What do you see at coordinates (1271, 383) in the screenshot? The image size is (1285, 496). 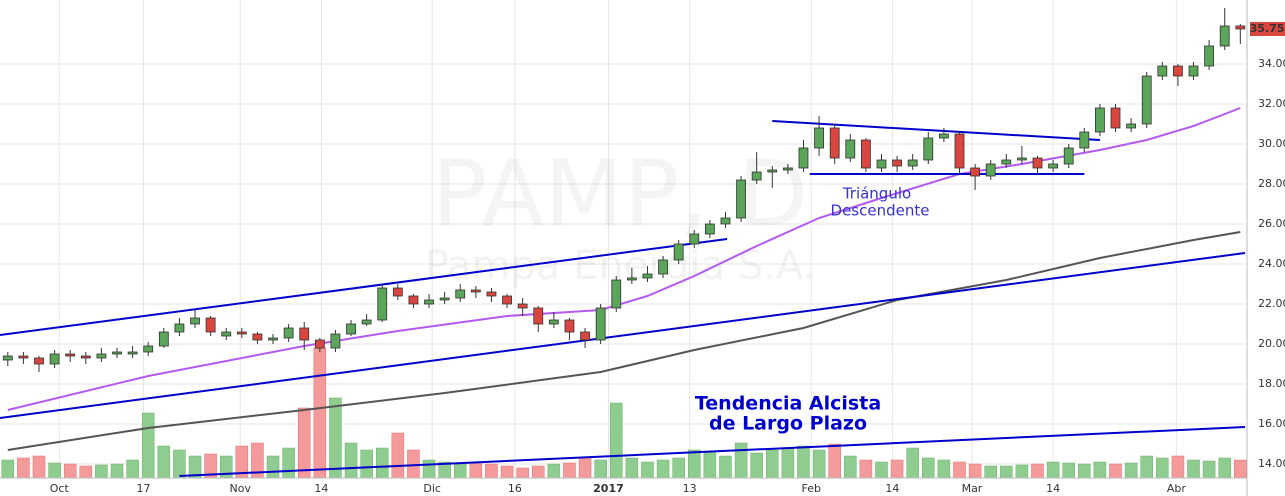 I see `y-tick-label: 18.00` at bounding box center [1271, 383].